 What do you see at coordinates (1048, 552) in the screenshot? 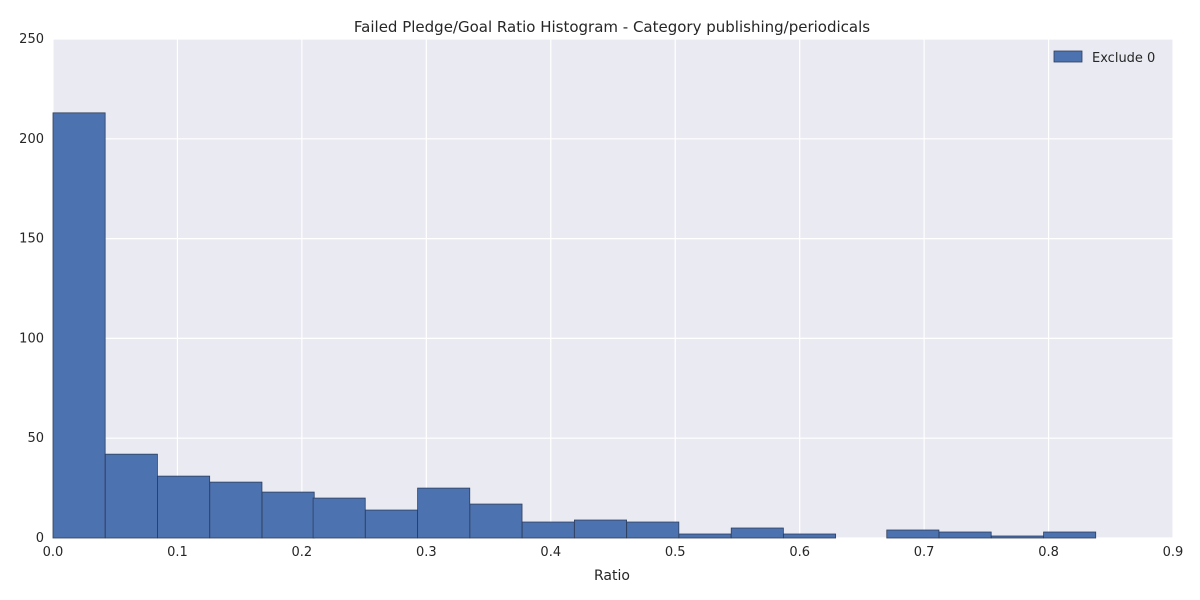
I see `x-tick-label: 0.8` at bounding box center [1048, 552].